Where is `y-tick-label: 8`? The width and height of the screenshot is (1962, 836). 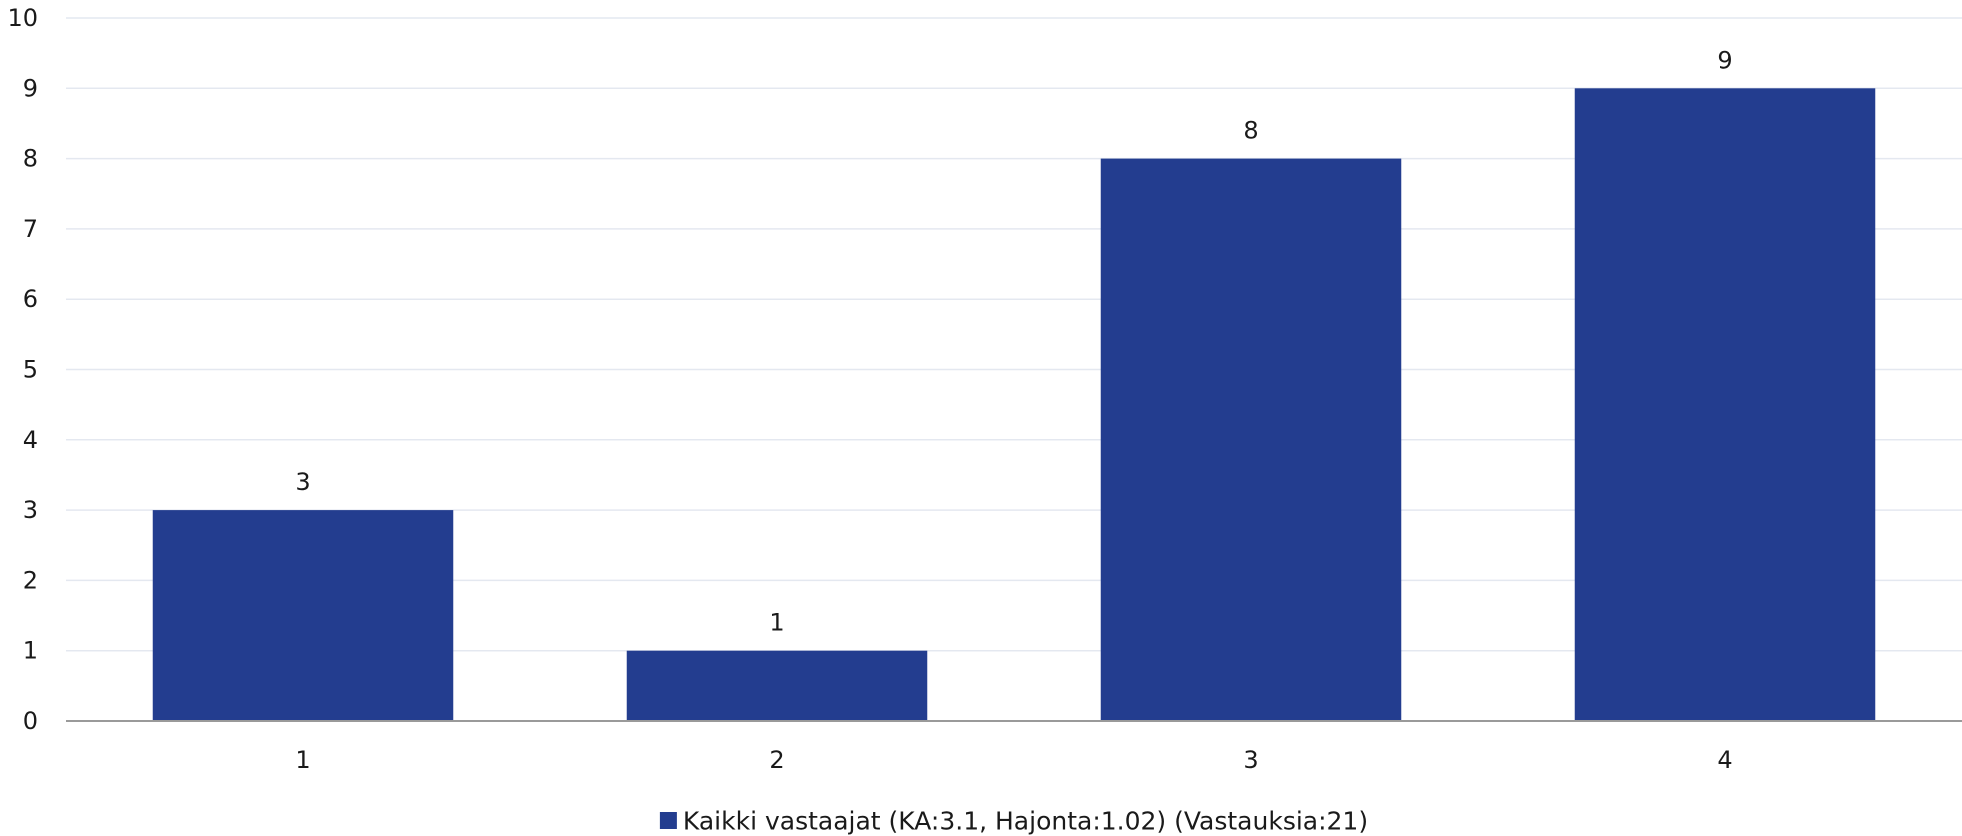 y-tick-label: 8 is located at coordinates (30, 159).